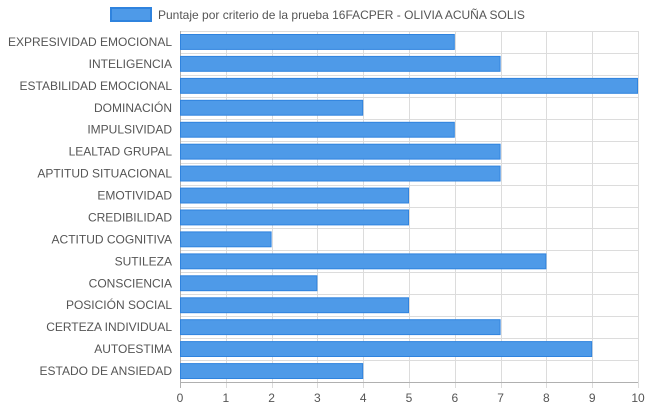  What do you see at coordinates (225, 398) in the screenshot?
I see `x-tick-label: 1` at bounding box center [225, 398].